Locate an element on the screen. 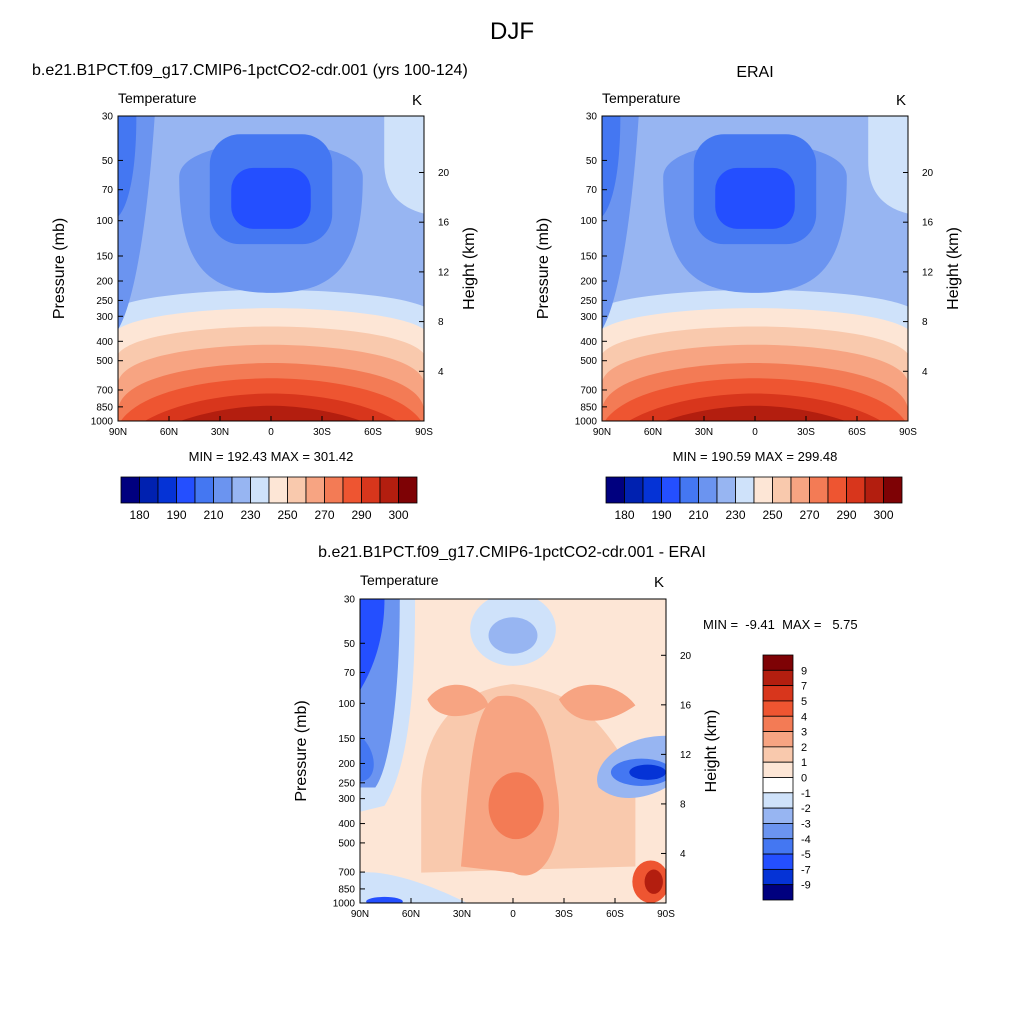  x-tick-label: 90N is located at coordinates (602, 432).